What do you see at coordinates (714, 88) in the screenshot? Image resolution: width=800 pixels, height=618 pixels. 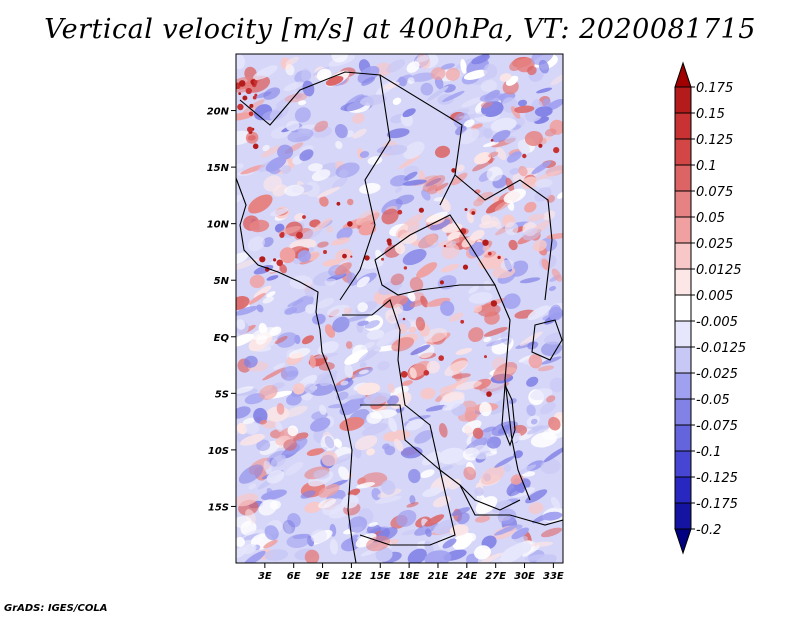 I see `colorbar-label: 0.175` at bounding box center [714, 88].